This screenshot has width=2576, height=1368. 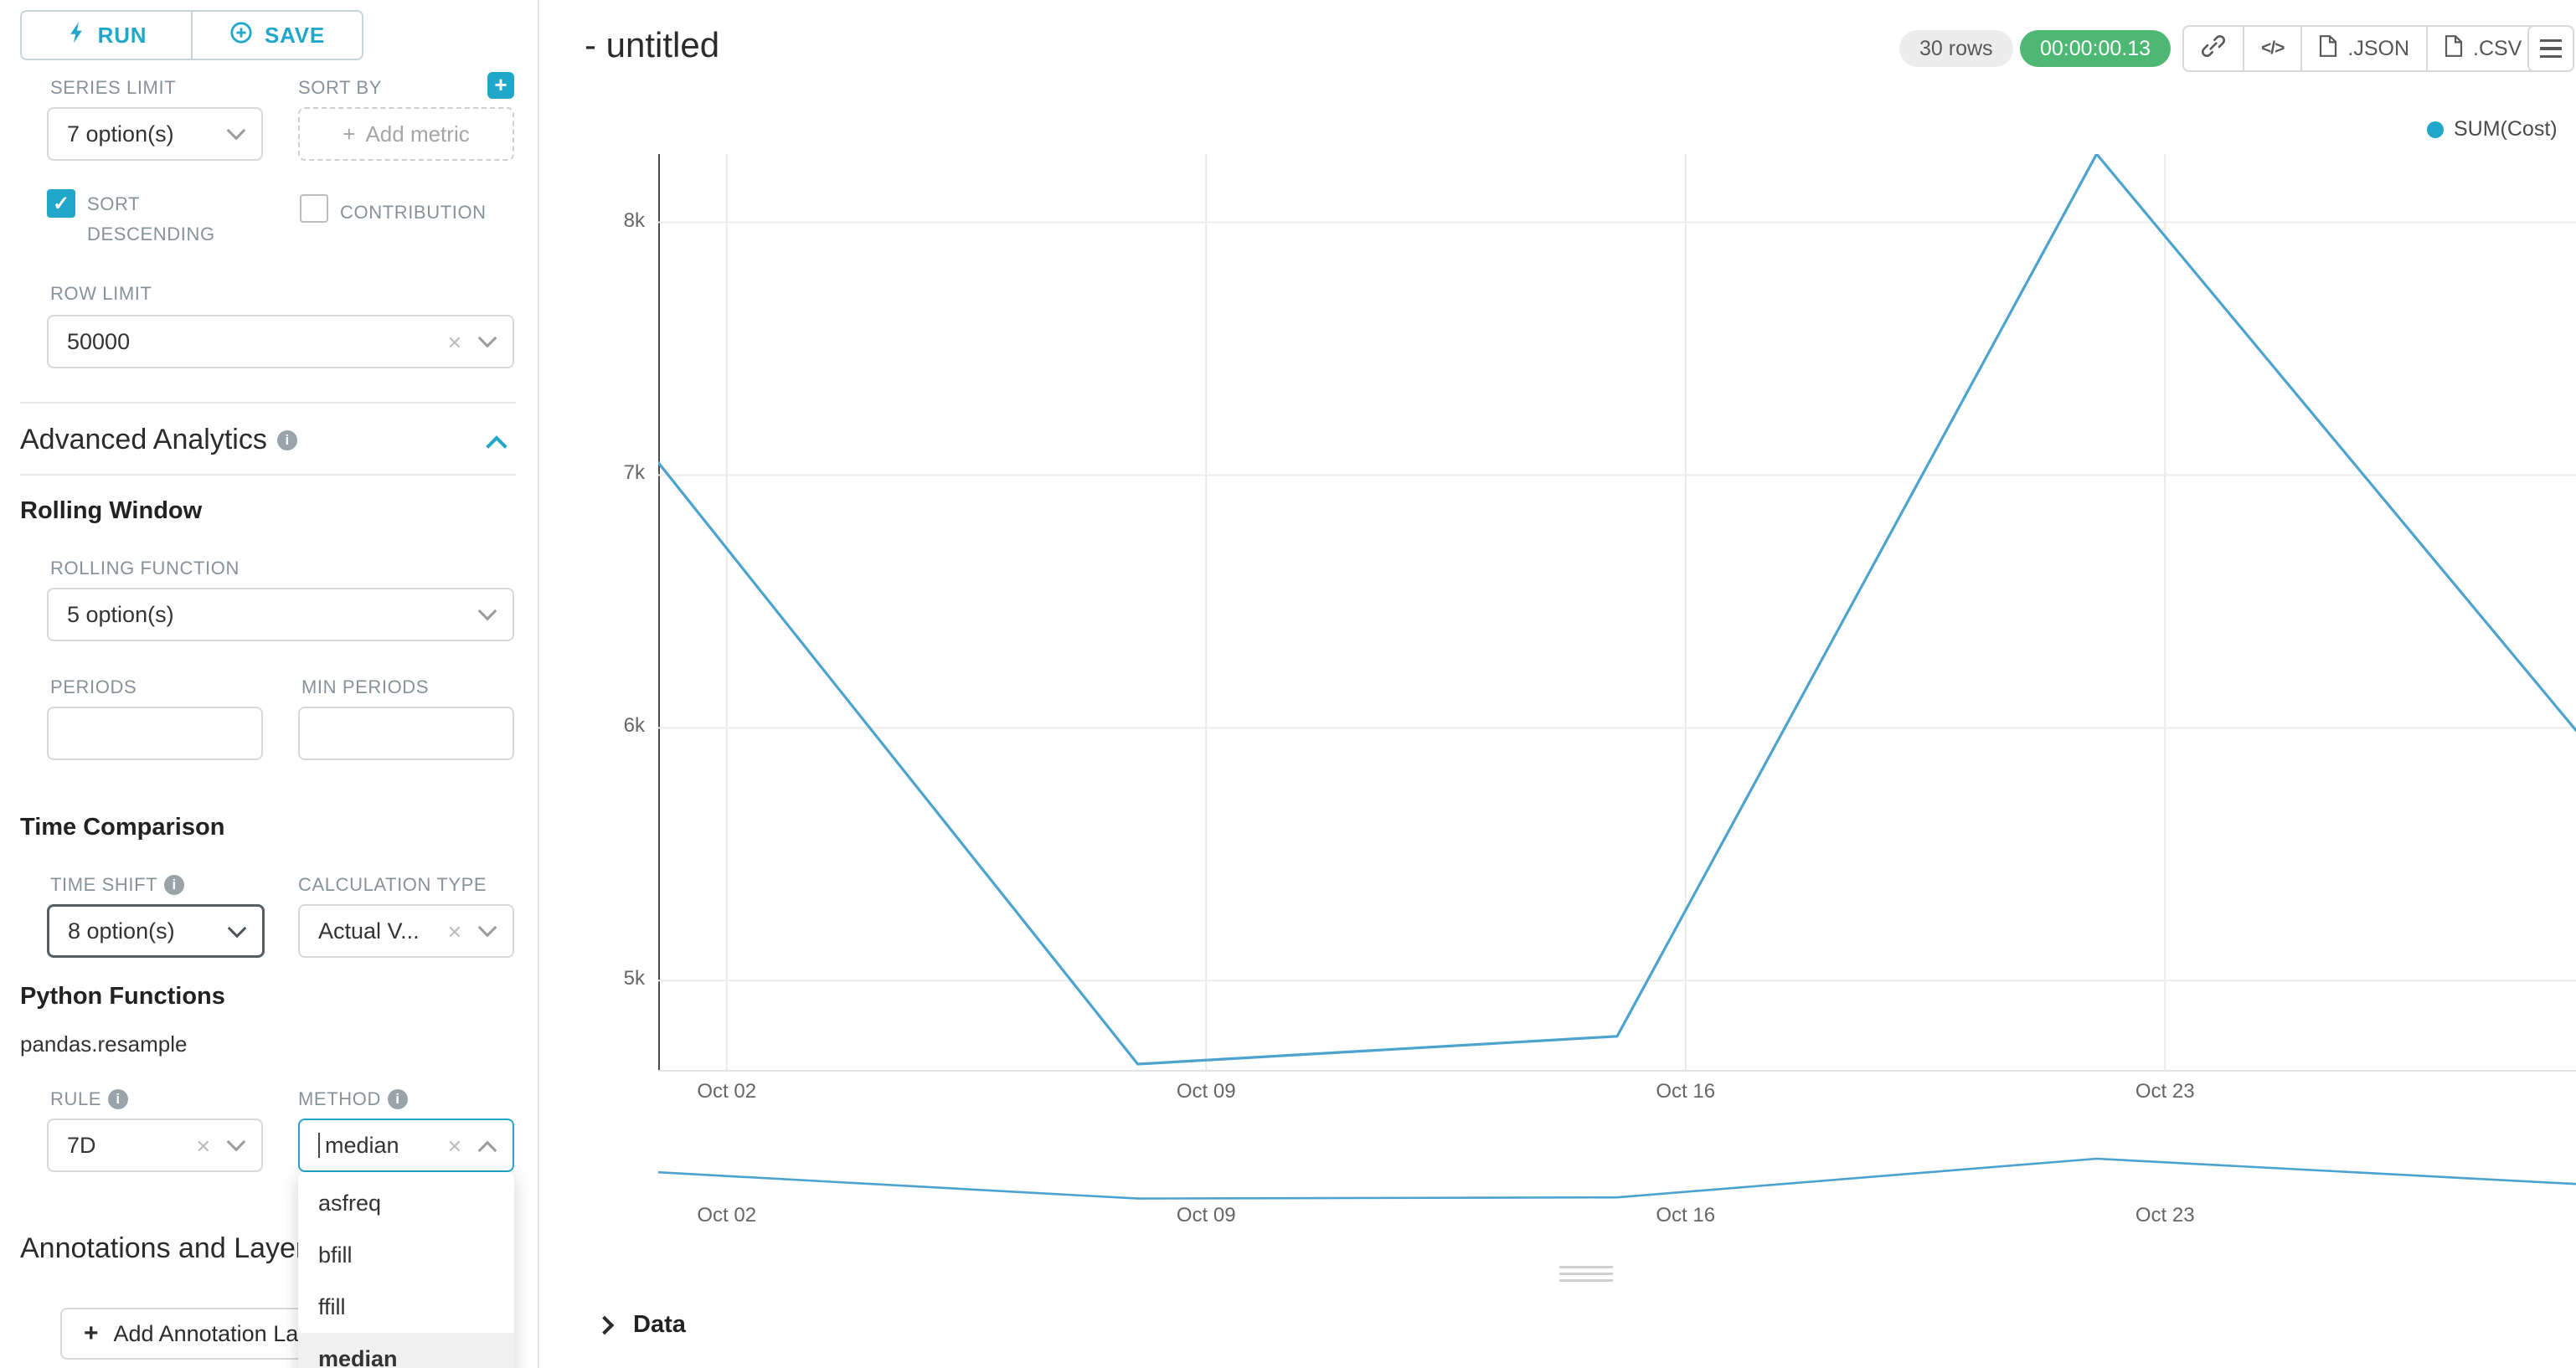 What do you see at coordinates (659, 613) in the screenshot?
I see `y-axis-line` at bounding box center [659, 613].